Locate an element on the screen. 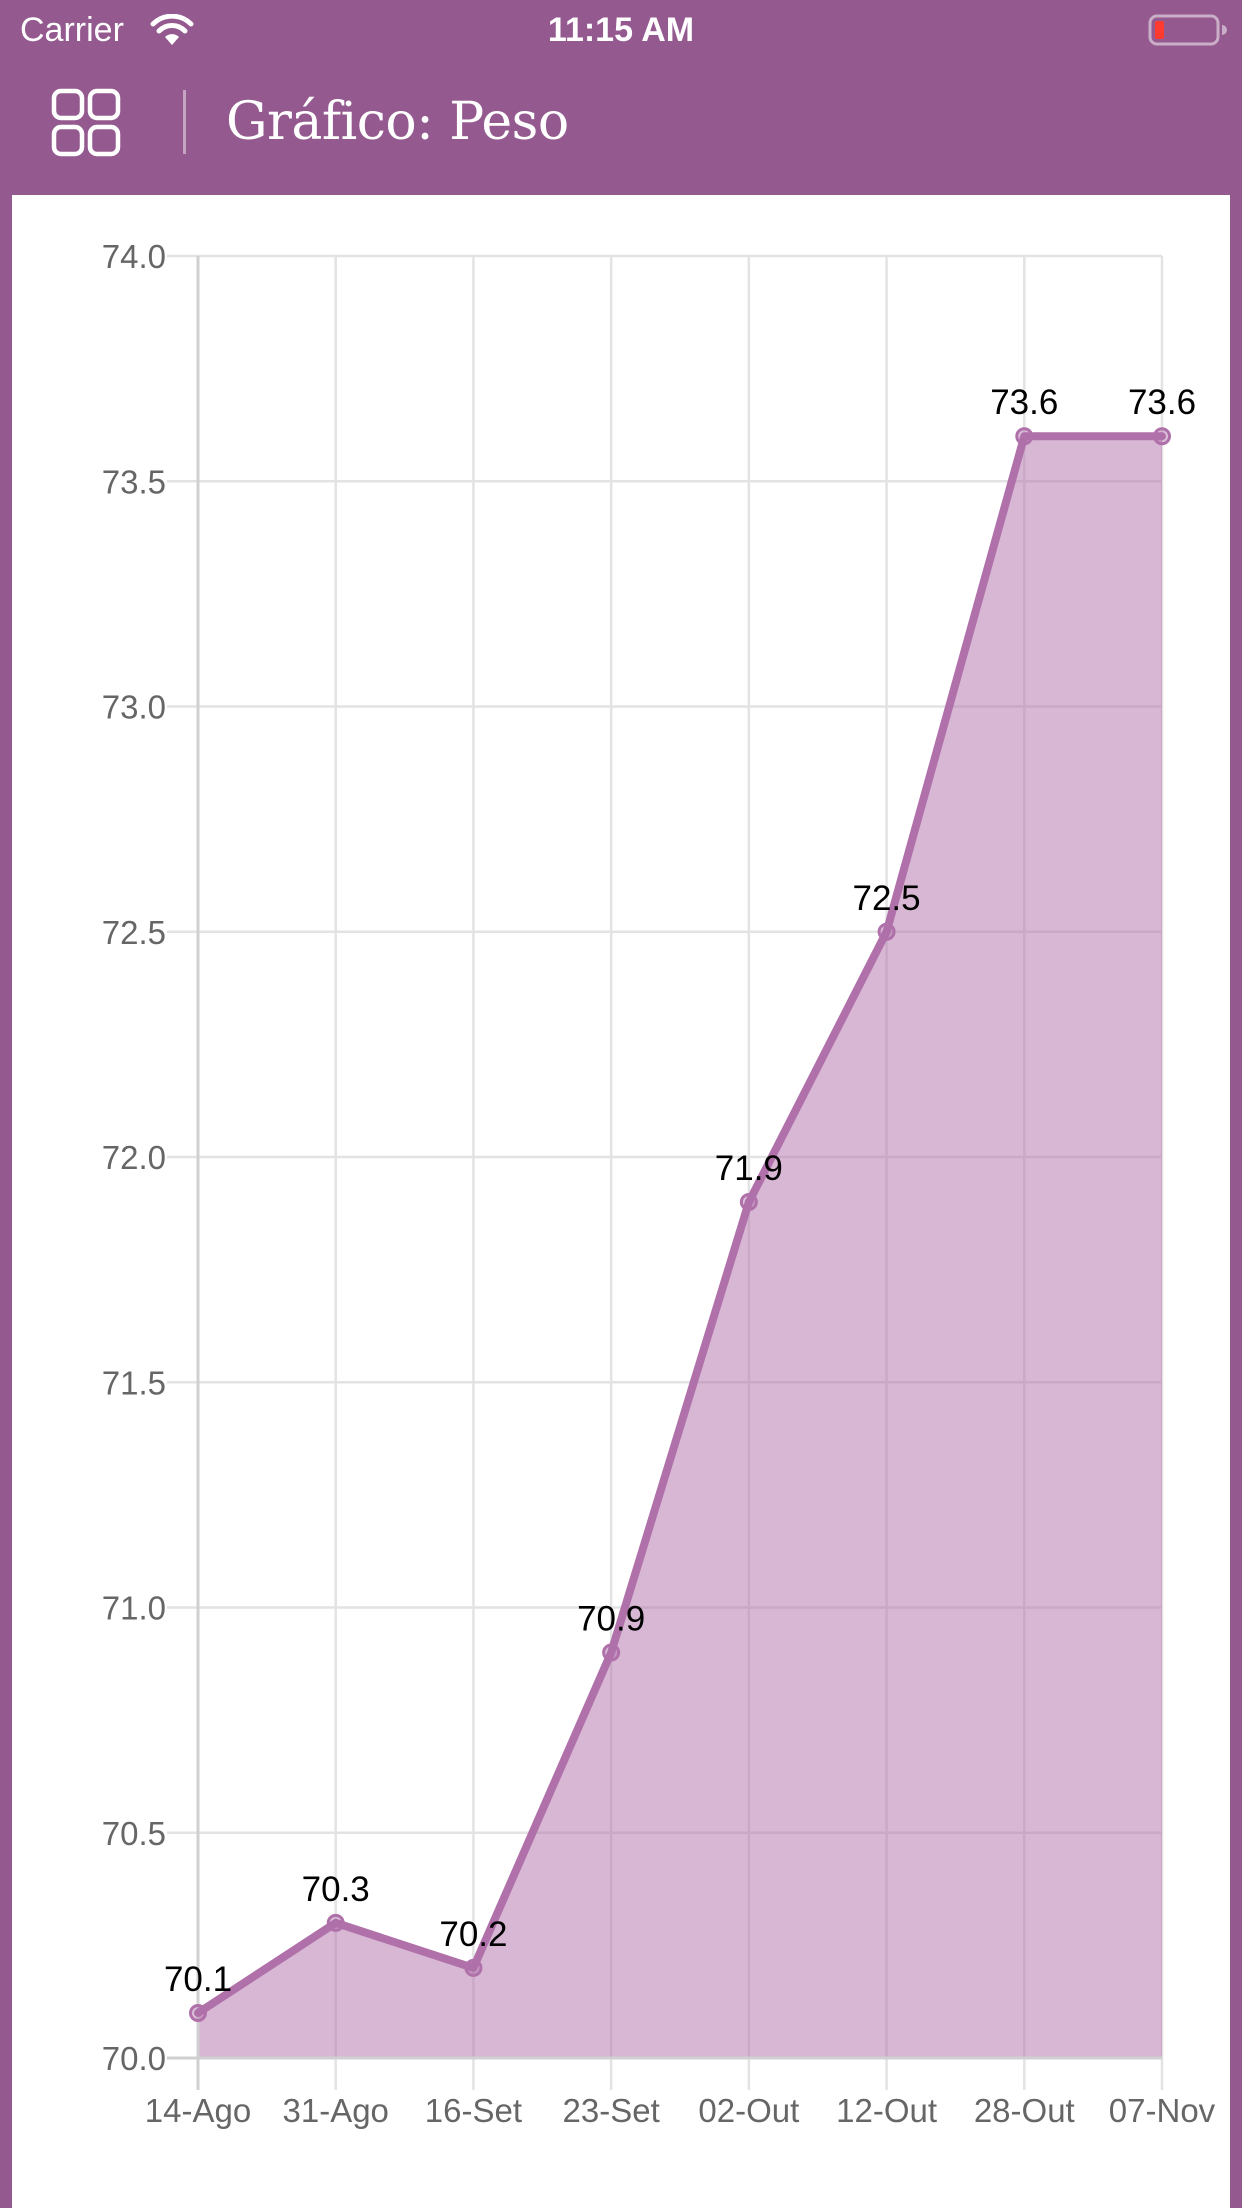 This screenshot has width=1242, height=2208. data-label: 70.3 is located at coordinates (336, 1889).